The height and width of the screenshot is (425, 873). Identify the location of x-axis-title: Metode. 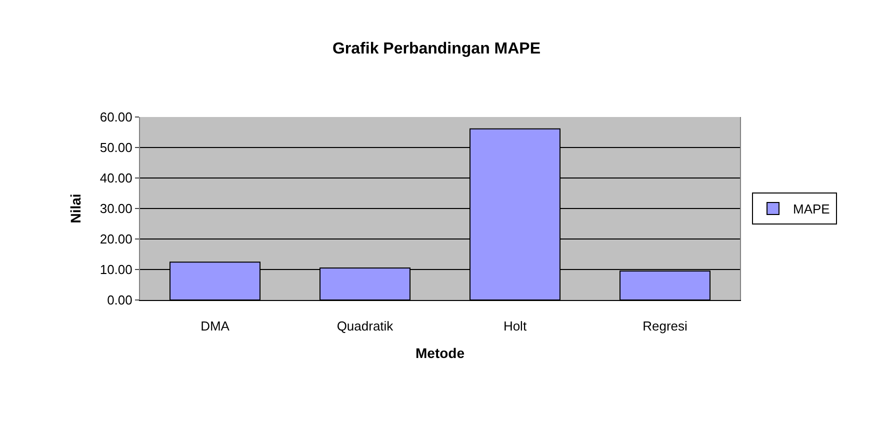
(440, 352).